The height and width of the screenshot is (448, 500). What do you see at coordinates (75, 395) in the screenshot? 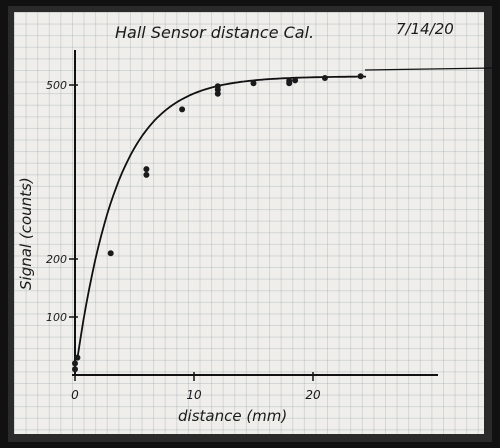
I see `x-tick-label: 0` at bounding box center [75, 395].